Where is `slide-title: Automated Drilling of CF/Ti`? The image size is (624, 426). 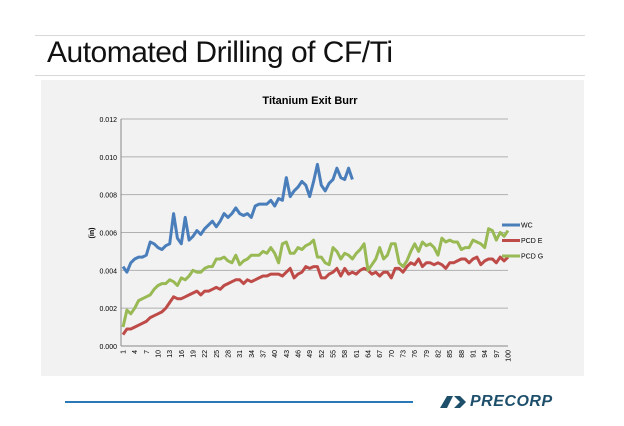
slide-title: Automated Drilling of CF/Ti is located at coordinates (220, 52).